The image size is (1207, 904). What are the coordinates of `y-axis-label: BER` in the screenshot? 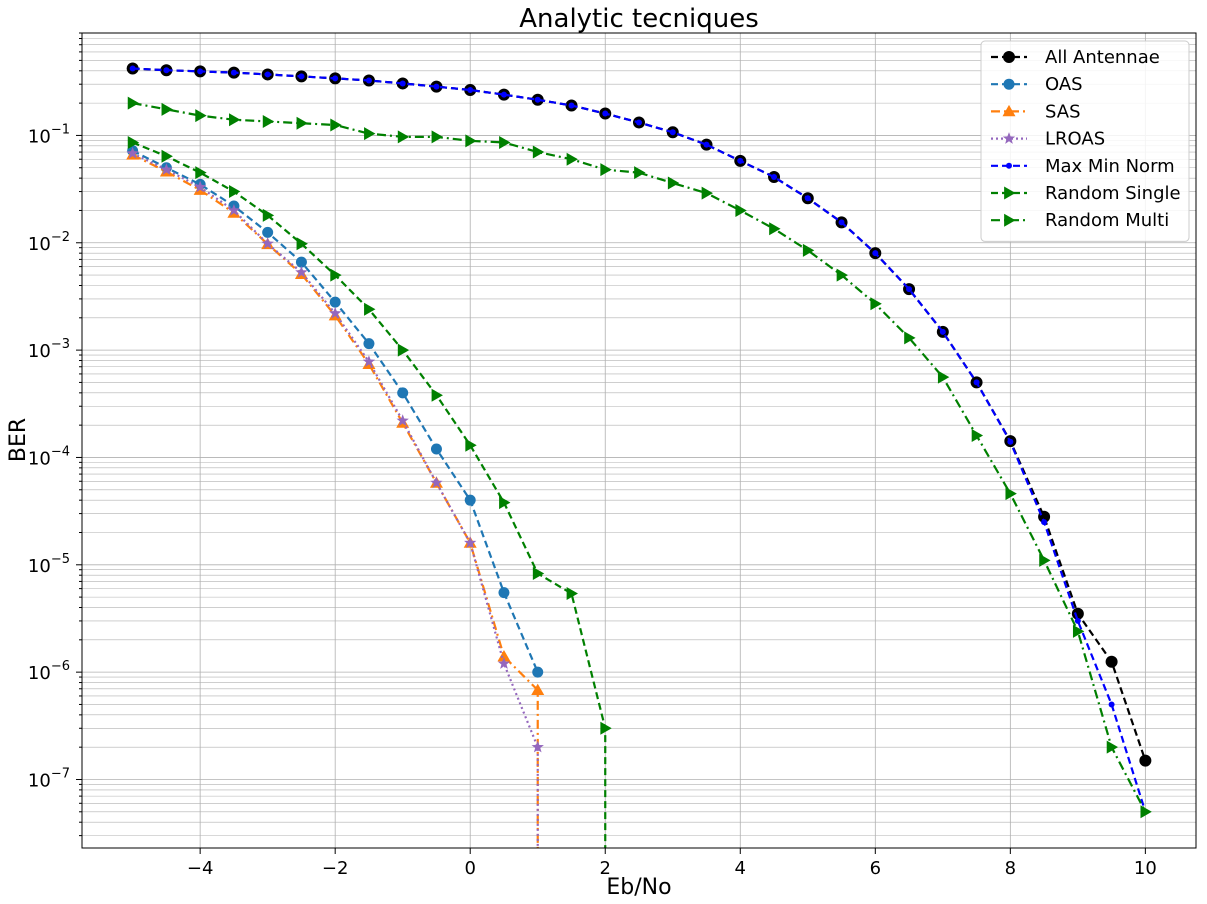 It's located at (18, 440).